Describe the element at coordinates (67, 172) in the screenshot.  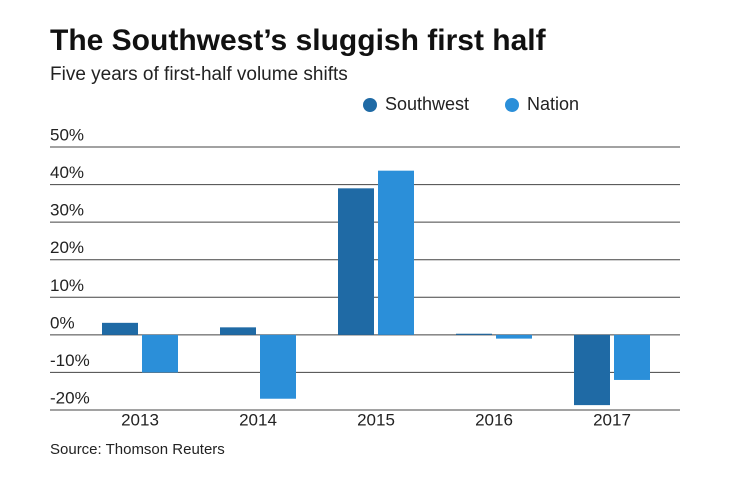
I see `y-tick-label: 40%` at that location.